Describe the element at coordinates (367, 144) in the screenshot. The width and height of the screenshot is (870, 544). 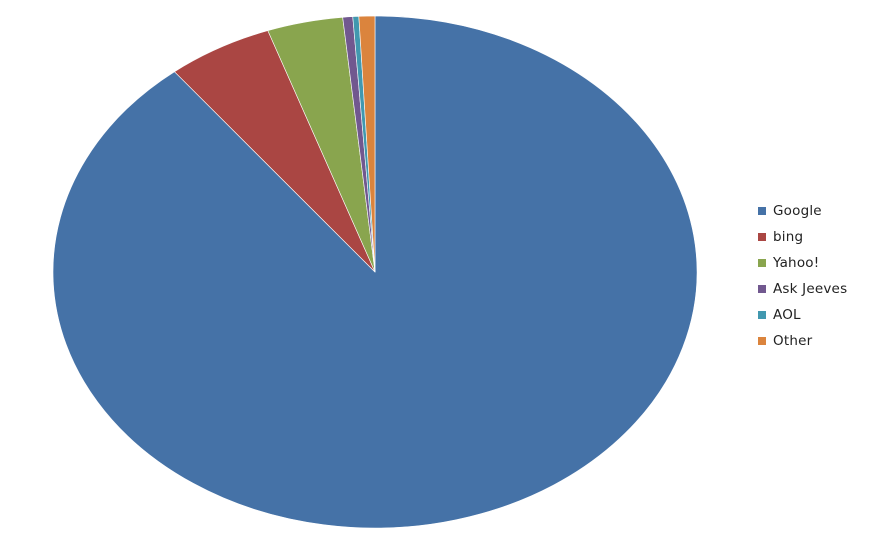
I see `pie-slice-other` at that location.